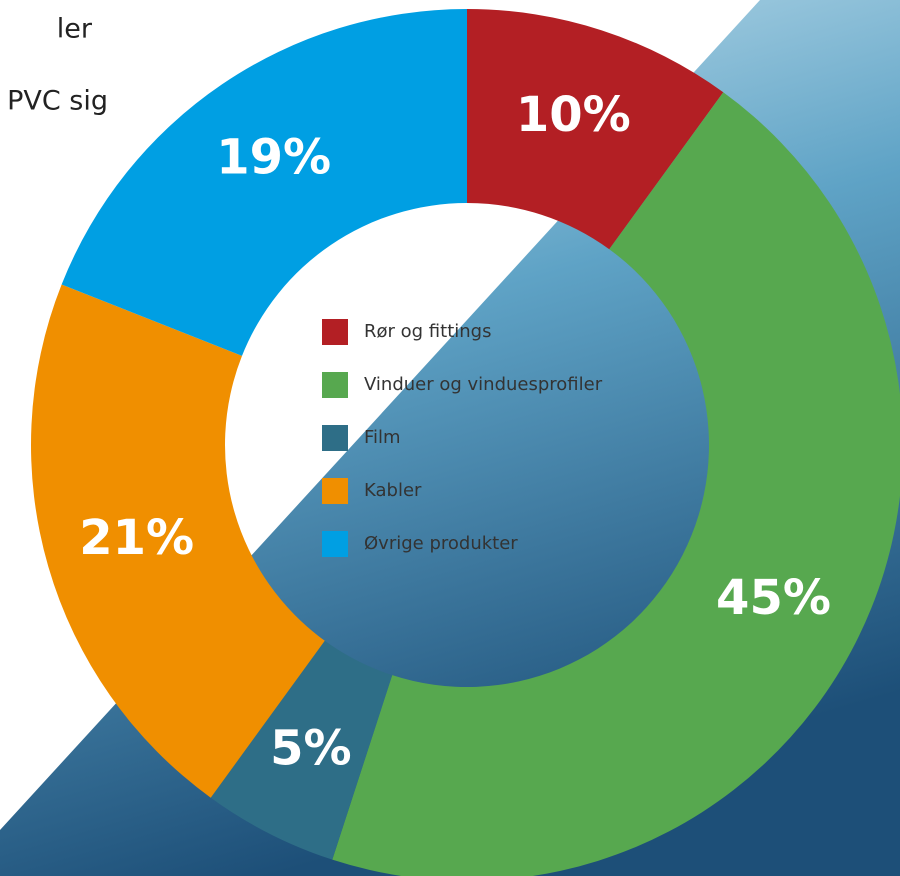 The width and height of the screenshot is (900, 876). Describe the element at coordinates (311, 749) in the screenshot. I see `value-label: 5%` at that location.